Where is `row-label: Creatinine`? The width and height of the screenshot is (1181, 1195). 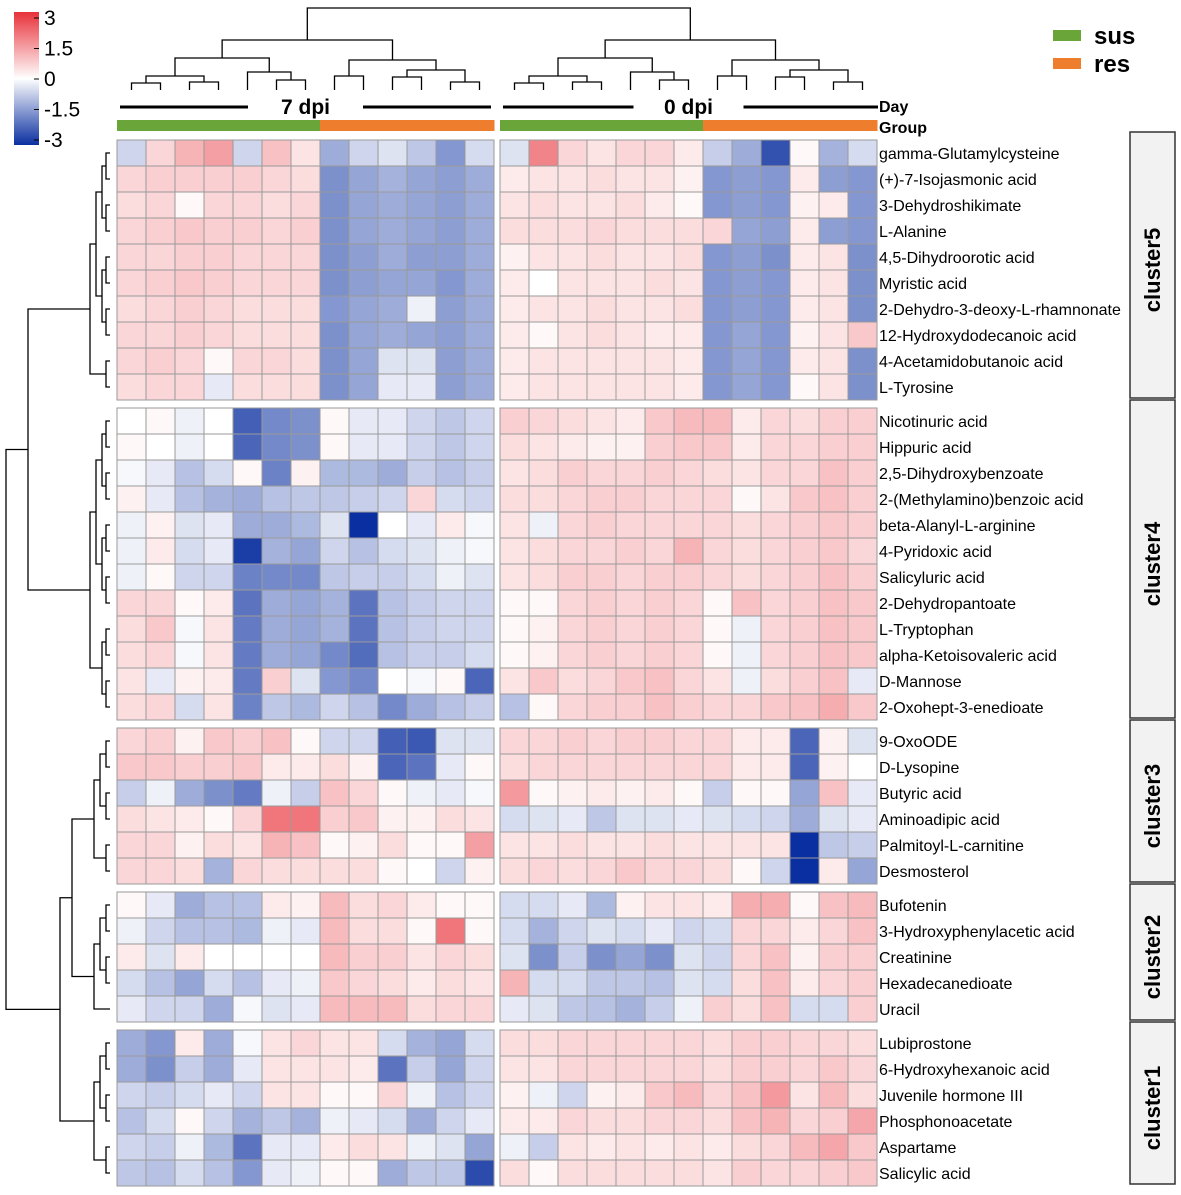
row-label: Creatinine is located at coordinates (915, 958).